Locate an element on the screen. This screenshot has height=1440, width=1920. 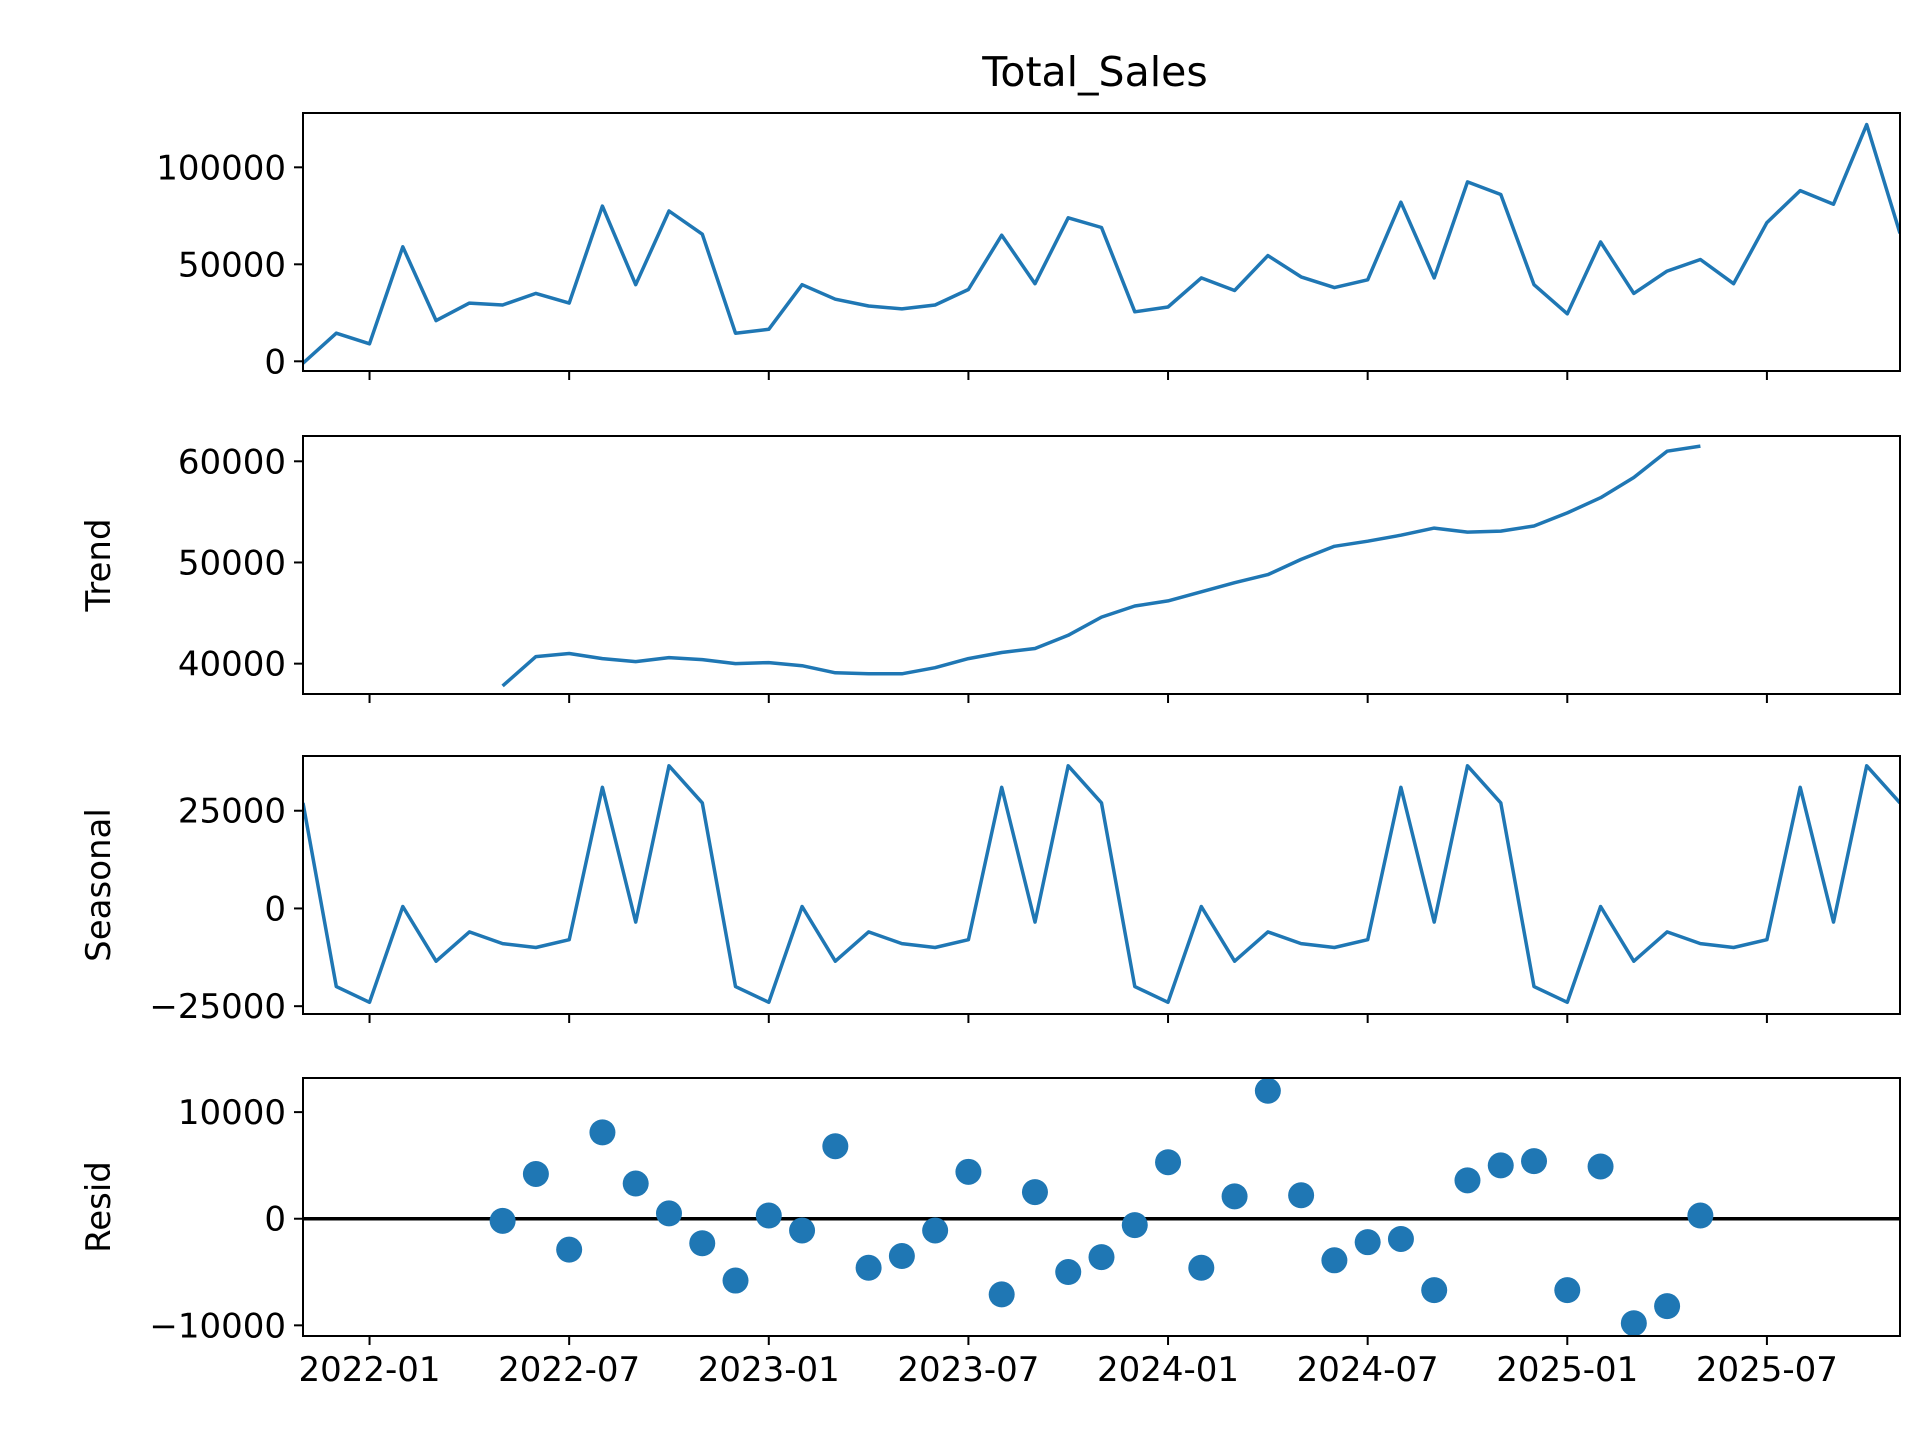
xtick-label: 2022-01 is located at coordinates (370, 1370).